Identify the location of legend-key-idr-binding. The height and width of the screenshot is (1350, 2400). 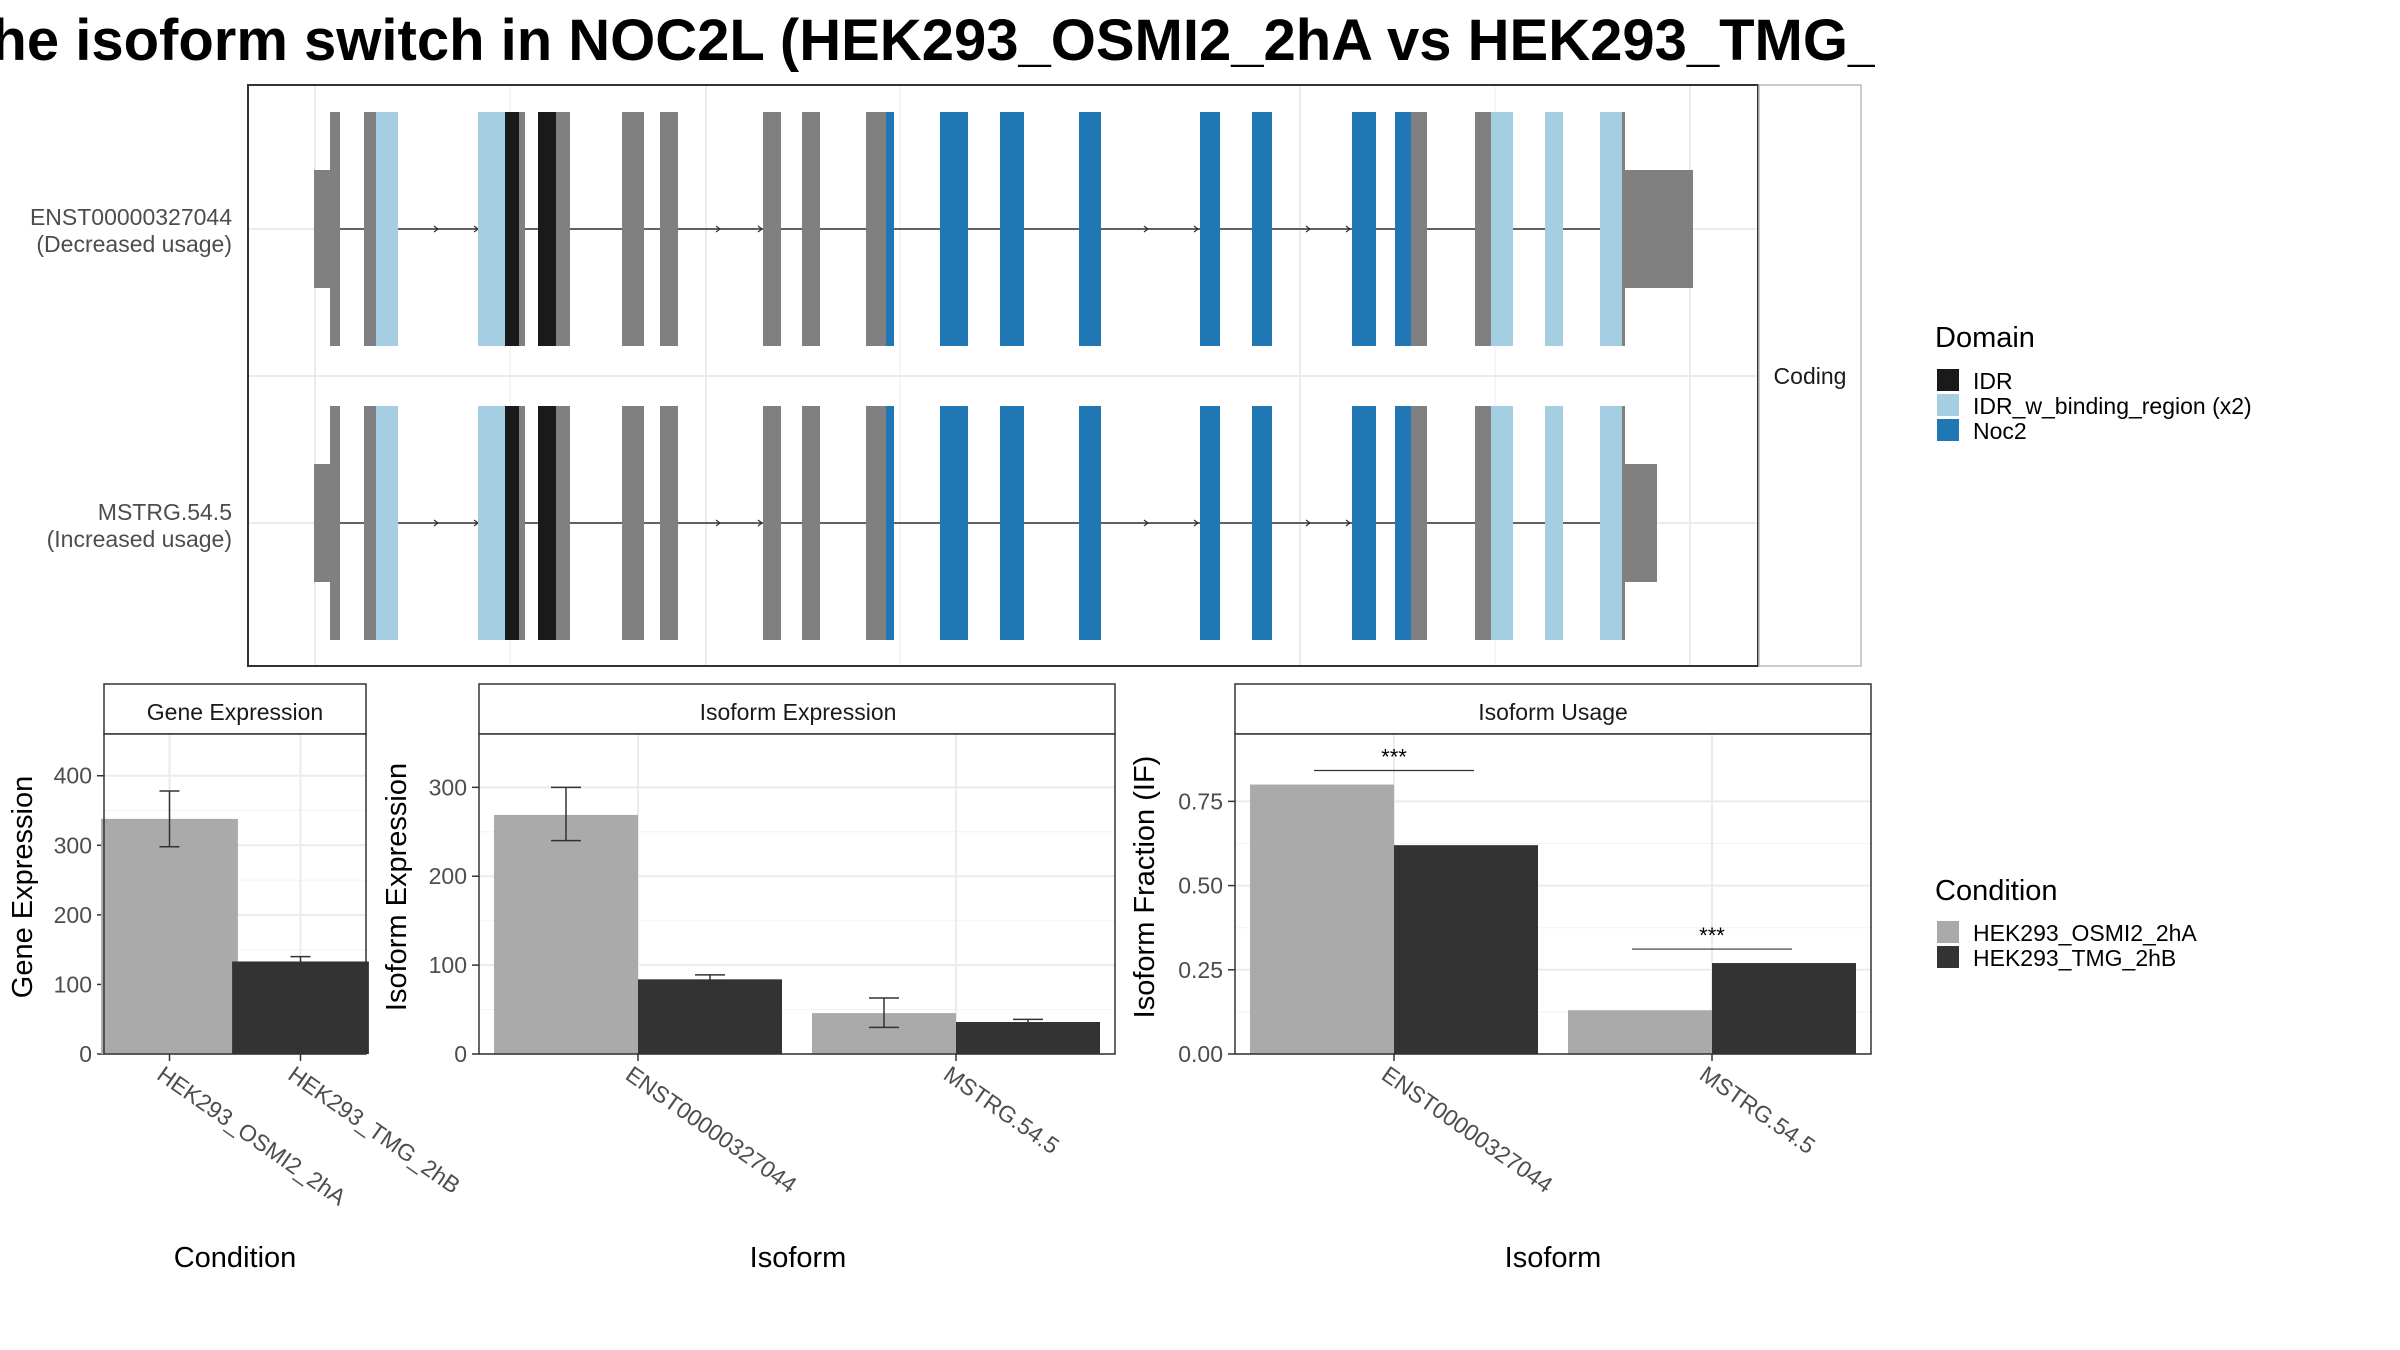
(1948, 405).